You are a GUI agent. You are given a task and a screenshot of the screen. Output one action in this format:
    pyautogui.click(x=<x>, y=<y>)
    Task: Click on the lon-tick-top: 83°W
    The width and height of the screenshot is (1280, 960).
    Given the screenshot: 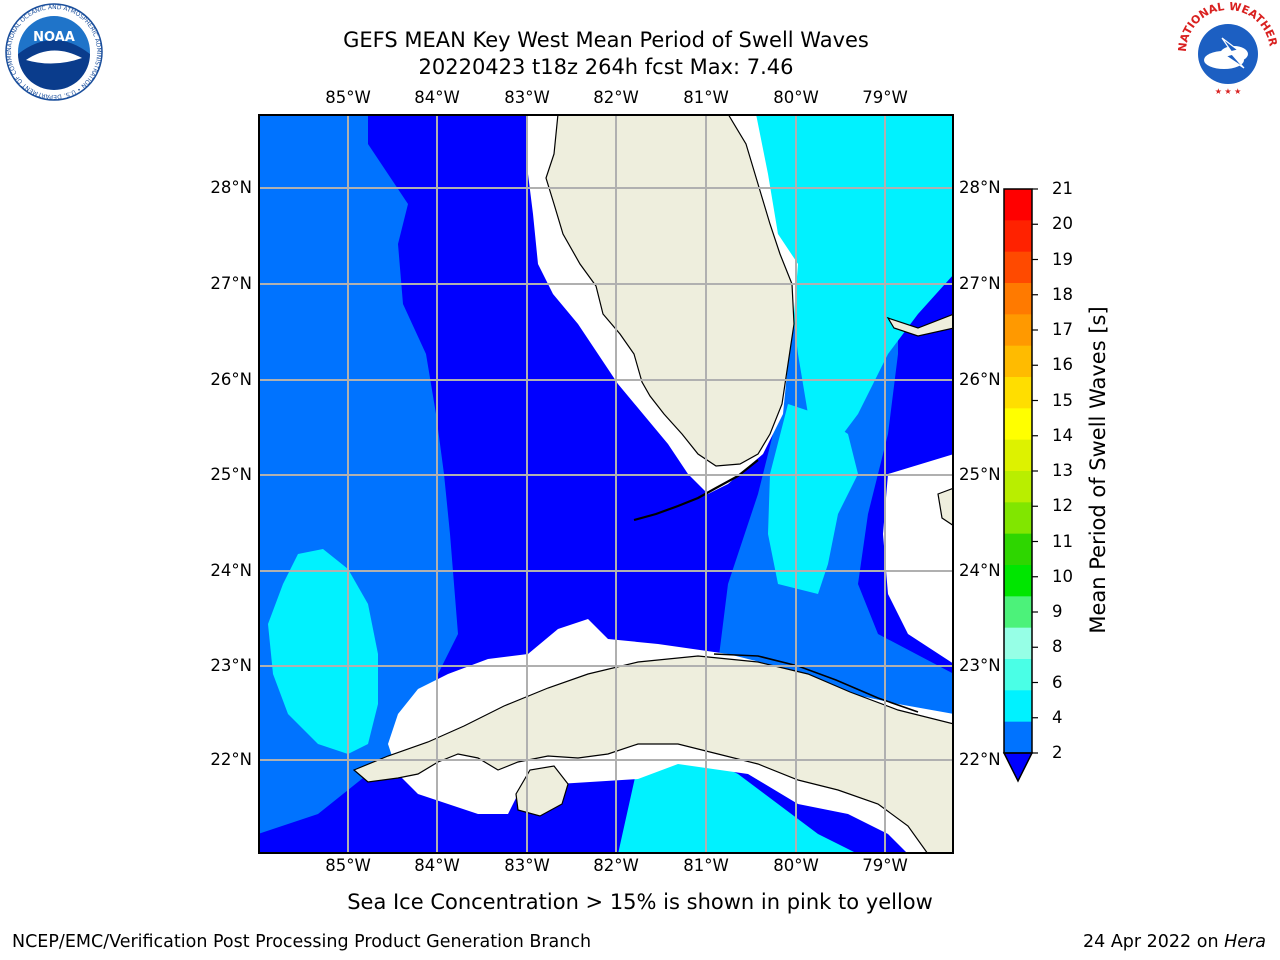 What is the action you would take?
    pyautogui.click(x=527, y=97)
    